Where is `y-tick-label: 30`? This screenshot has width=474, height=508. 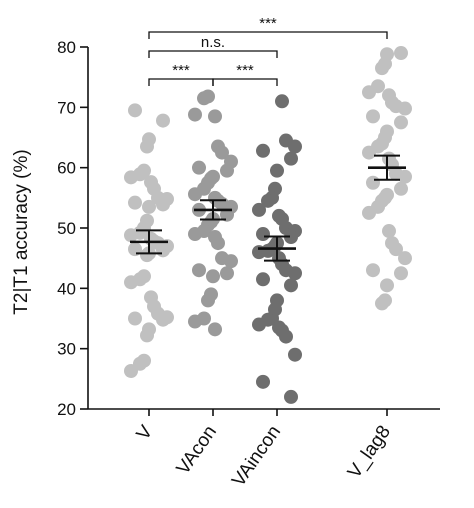
y-tick-label: 30 is located at coordinates (66, 349).